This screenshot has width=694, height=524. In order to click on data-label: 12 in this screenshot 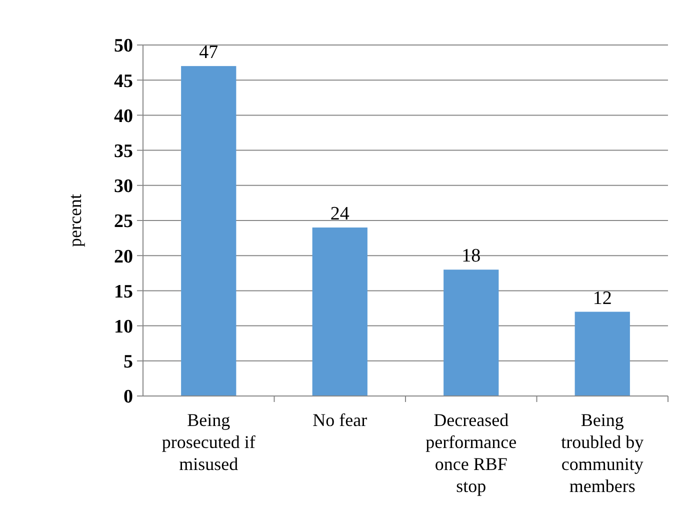, I will do `click(602, 298)`.